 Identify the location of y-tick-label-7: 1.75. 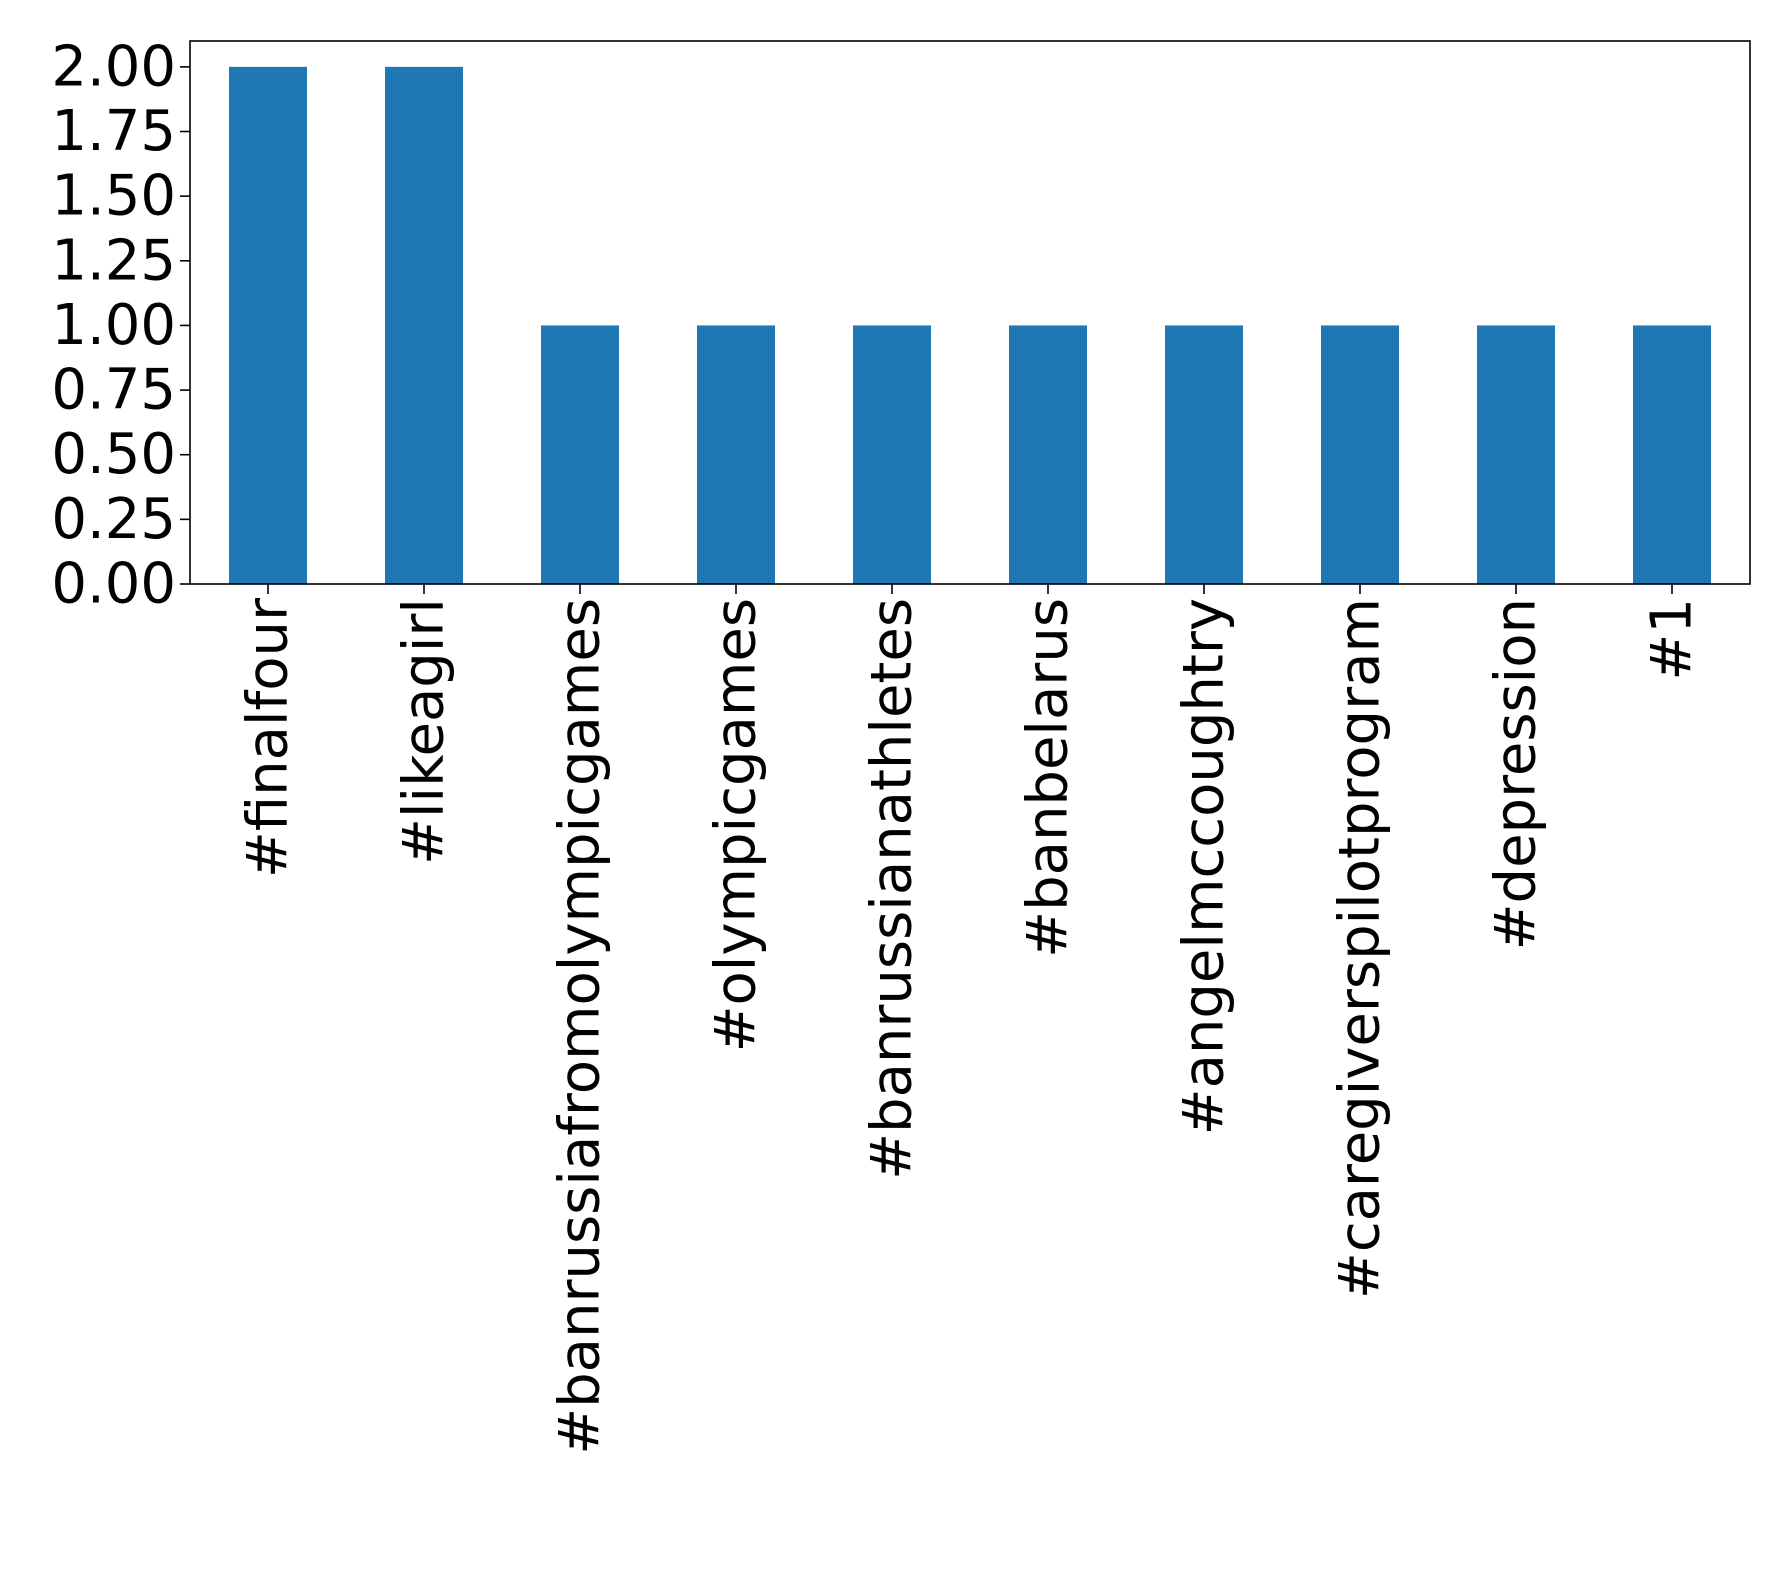
(113, 131).